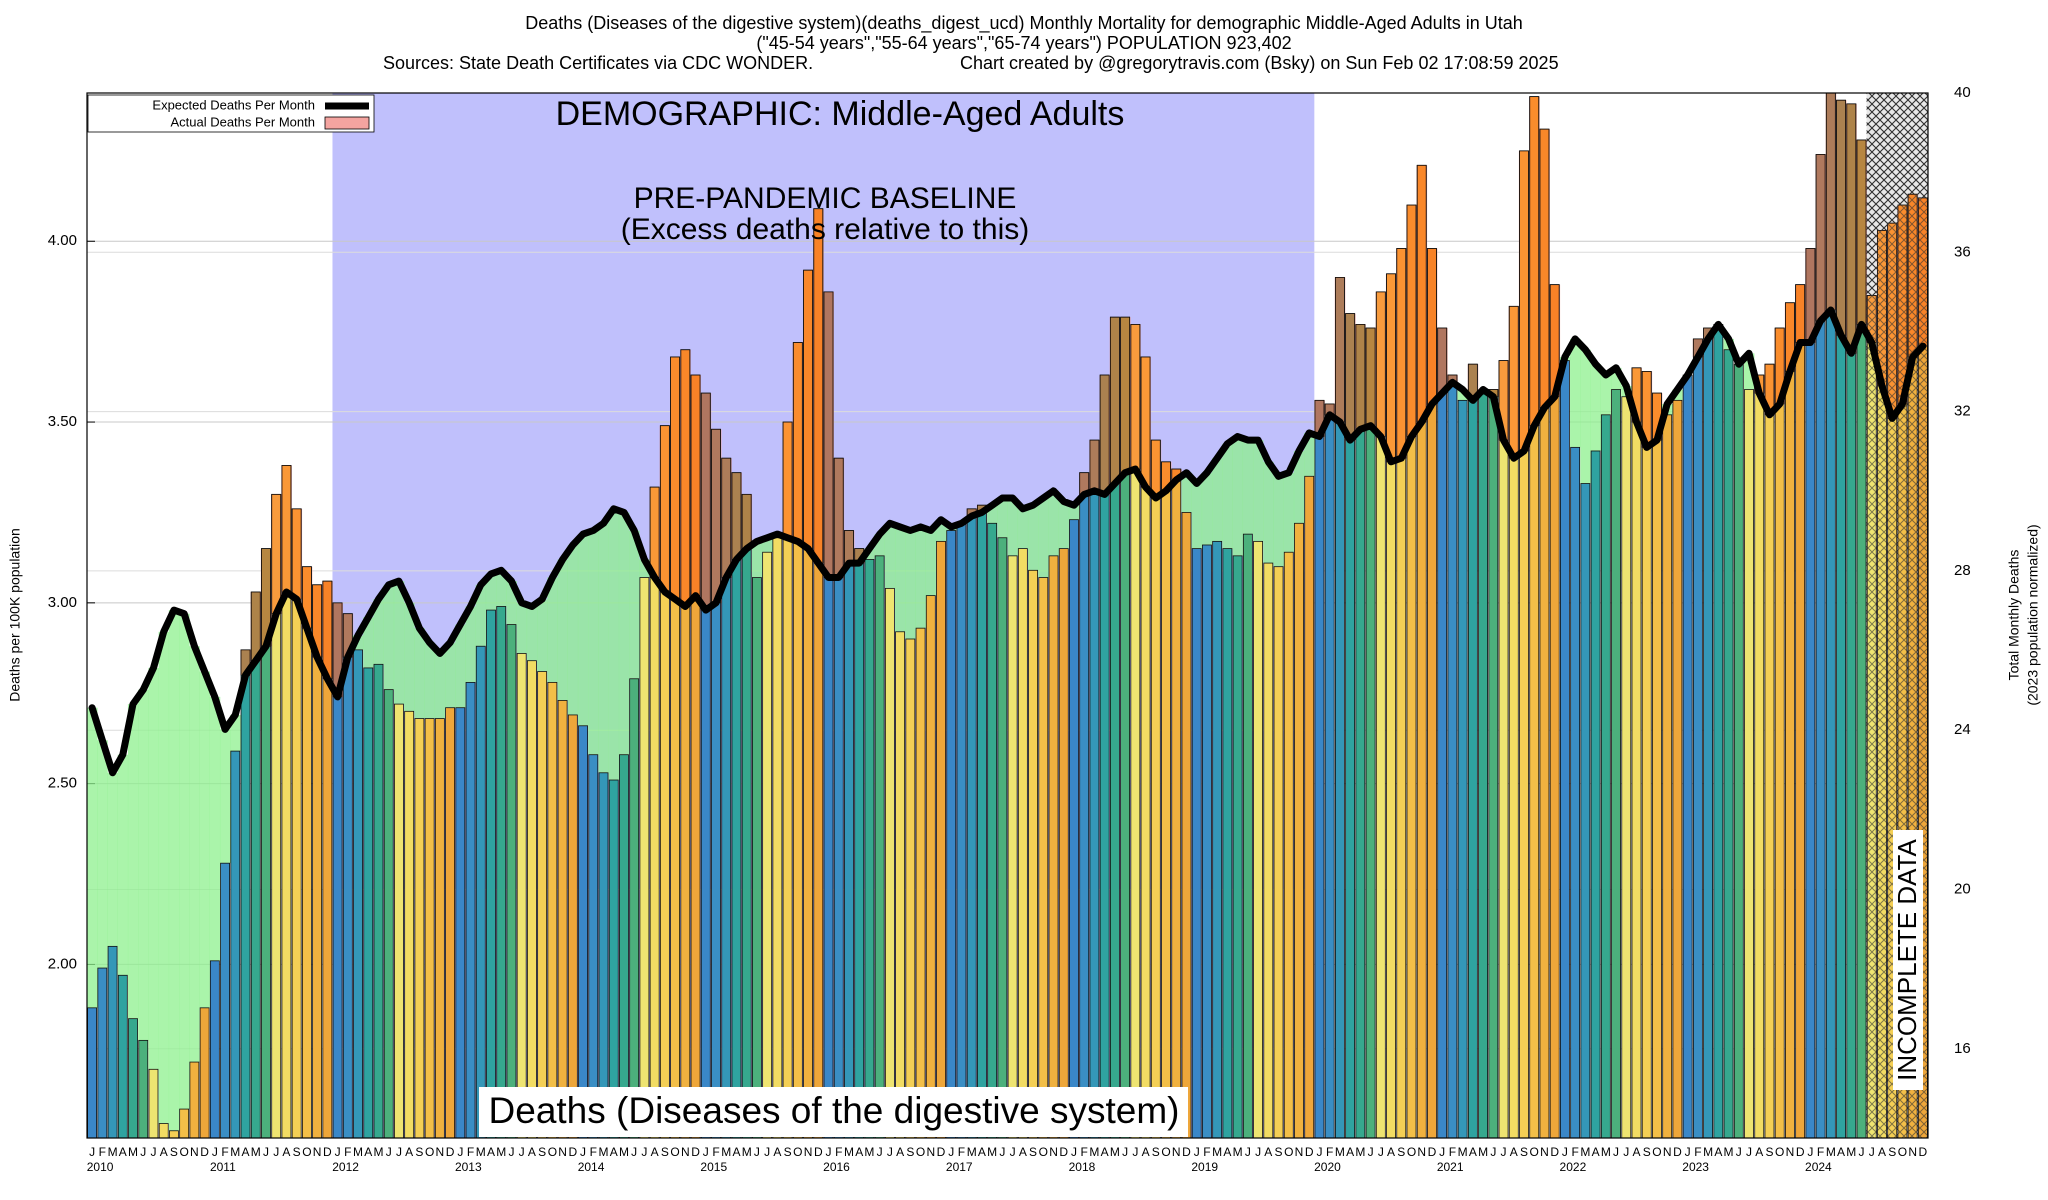 This screenshot has height=1200, width=2048. I want to click on x-month-label: O, so click(1043, 1152).